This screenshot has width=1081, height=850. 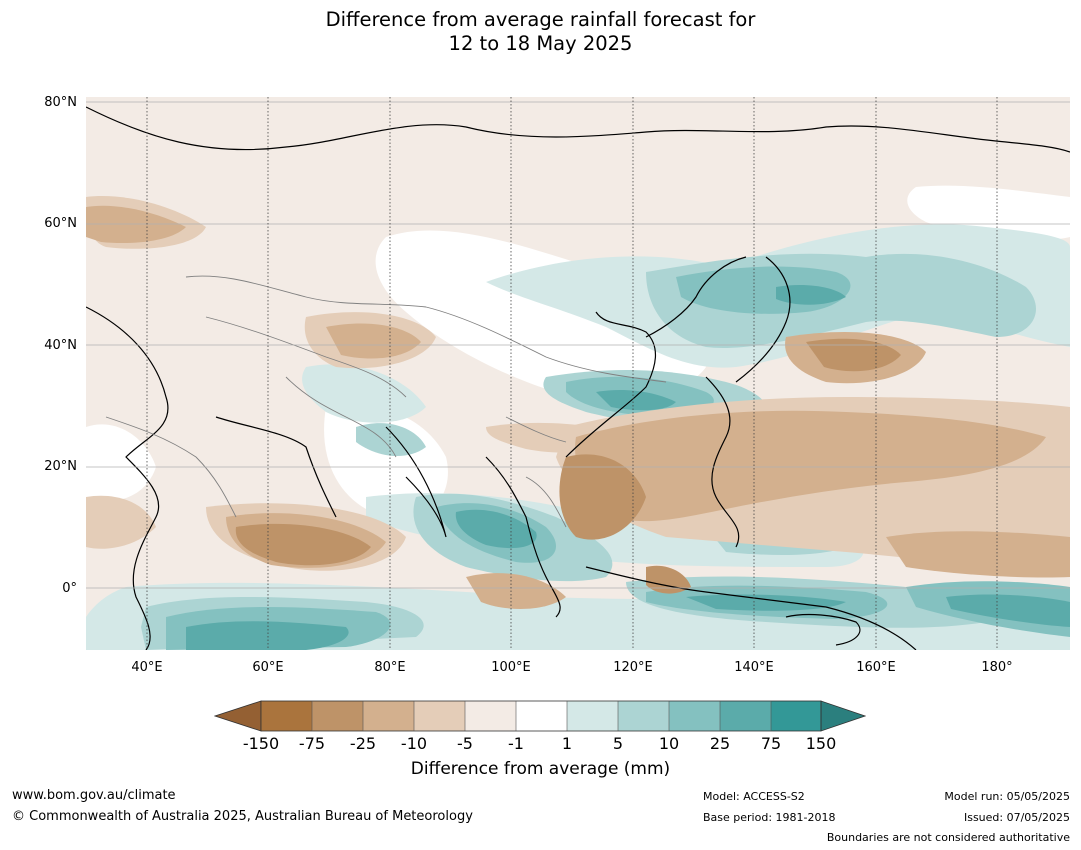 What do you see at coordinates (540, 769) in the screenshot?
I see `colorbar-title: Difference from average (mm)` at bounding box center [540, 769].